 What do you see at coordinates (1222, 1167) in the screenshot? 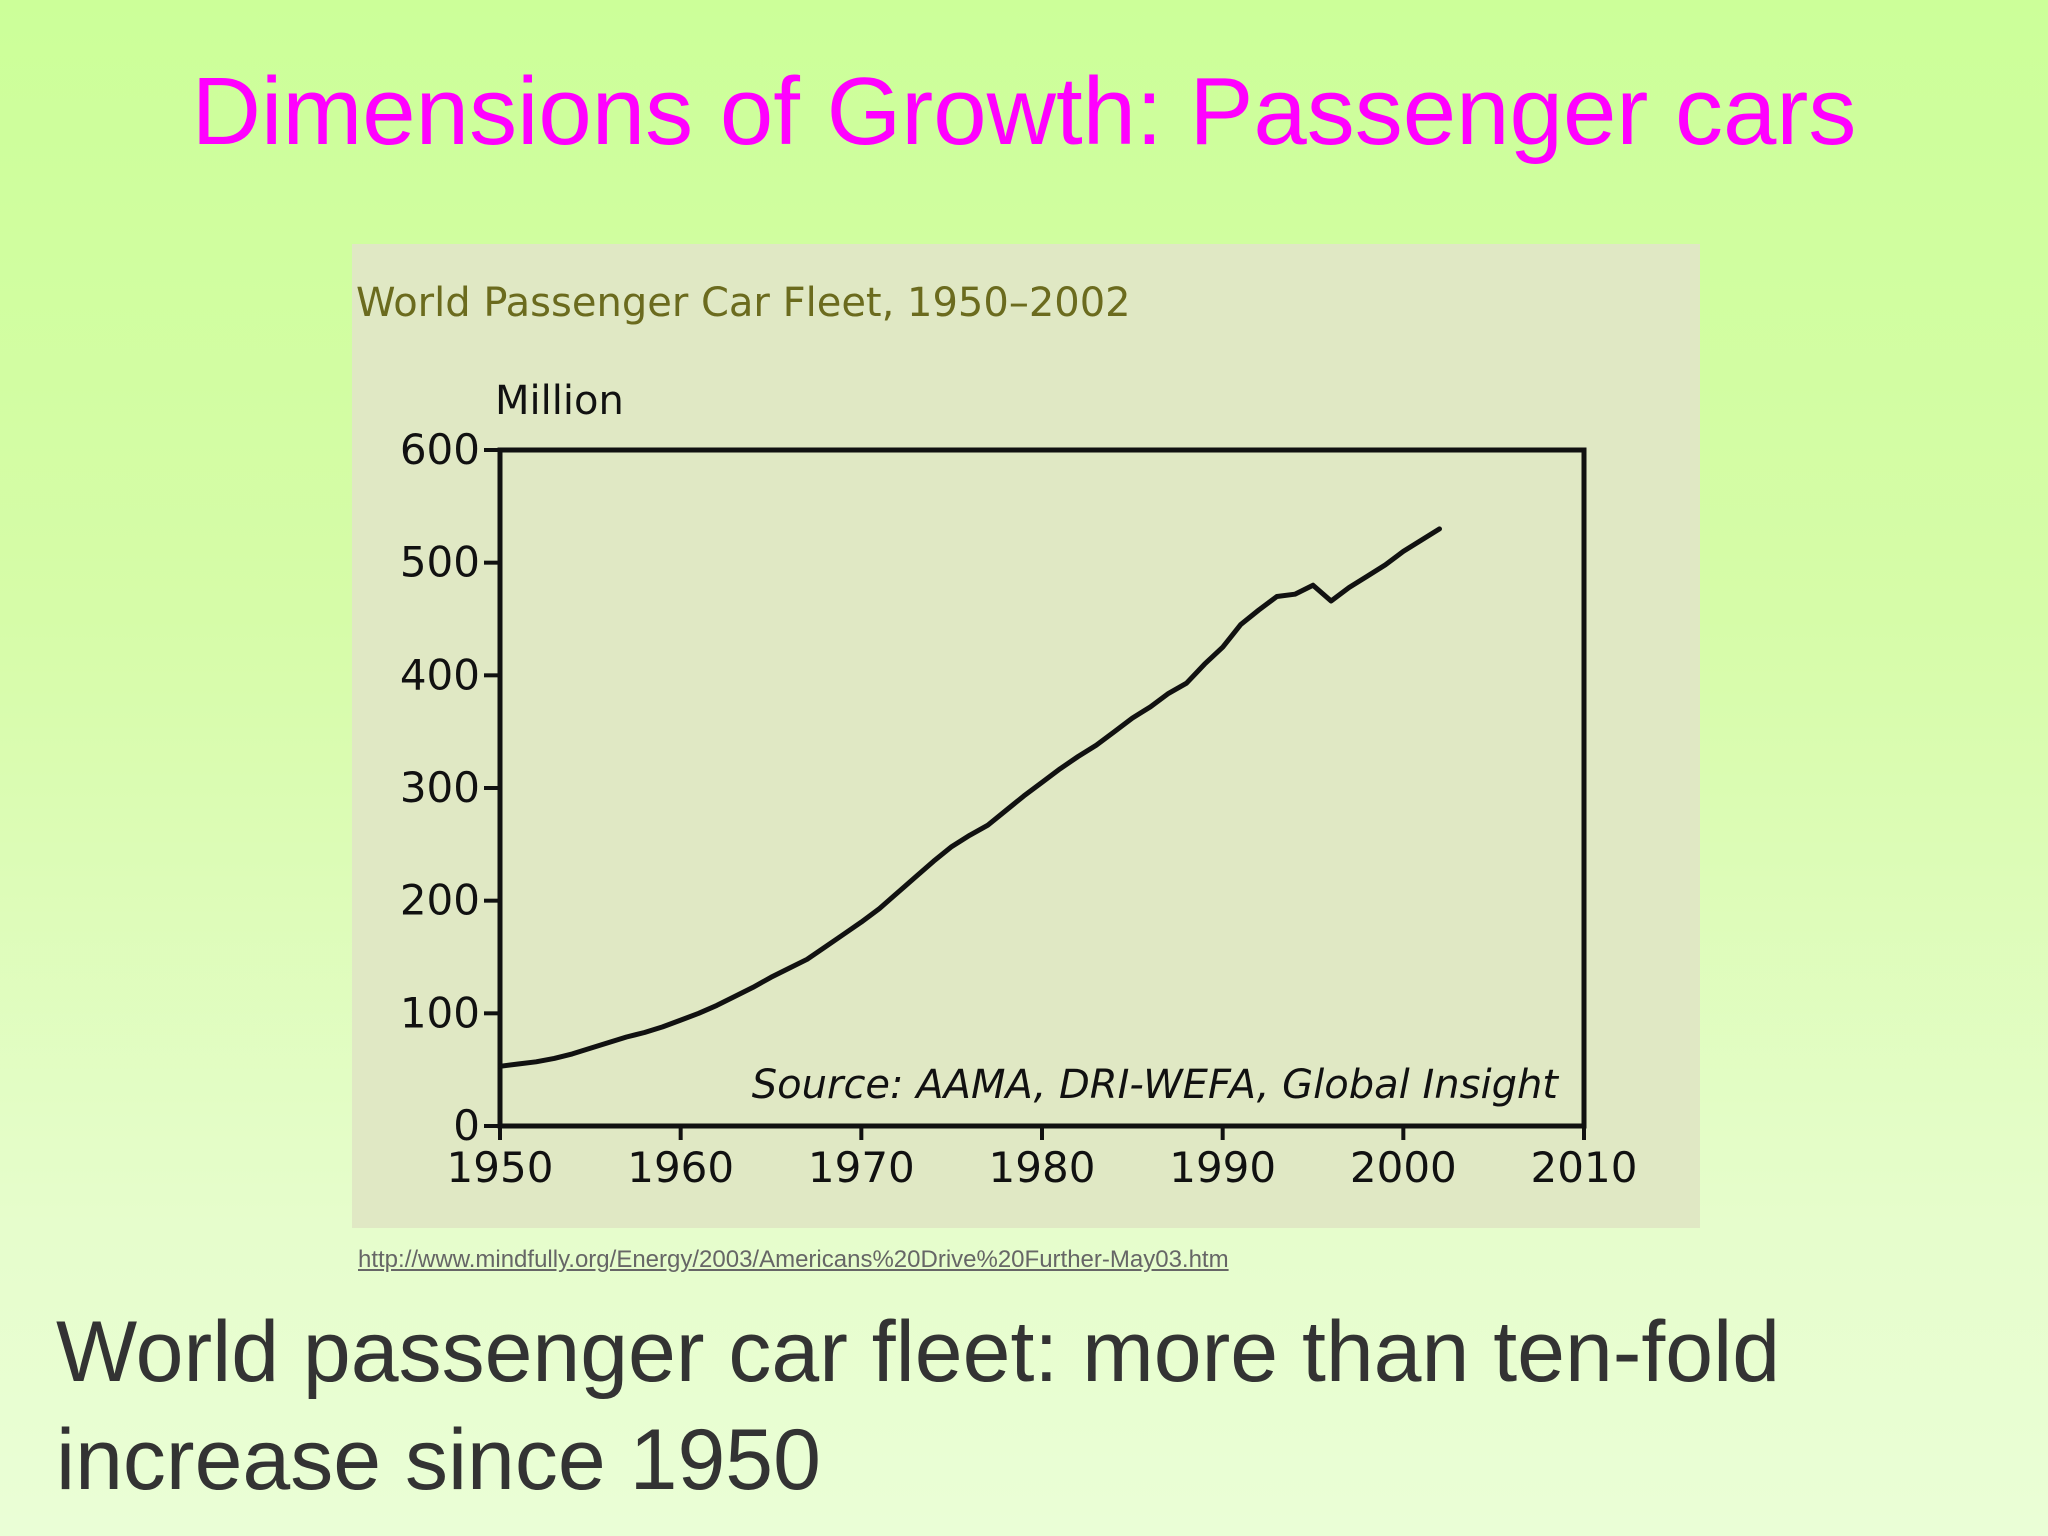
I see `x-tick-label: 1990` at bounding box center [1222, 1167].